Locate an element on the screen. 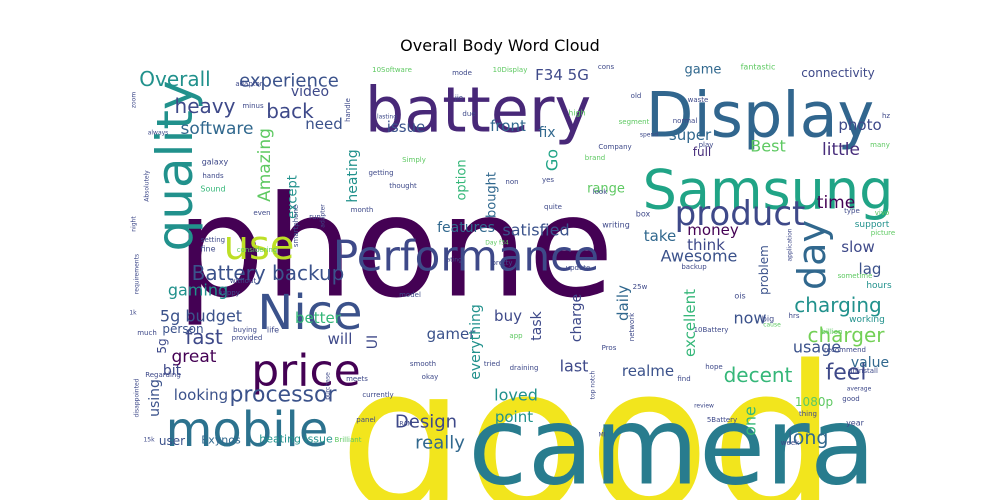 The image size is (1000, 500). word-33: Awesome is located at coordinates (699, 256).